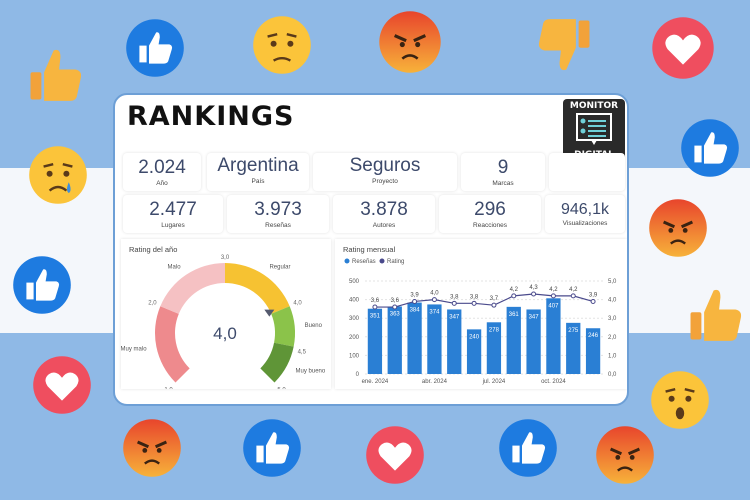  I want to click on kpi-value: 3.878, so click(384, 209).